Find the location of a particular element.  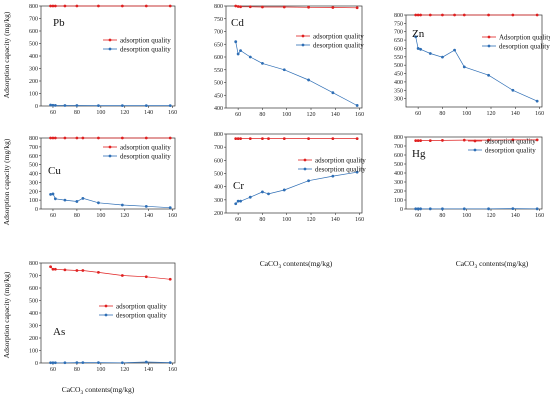

y-tick-label: 100 is located at coordinates (398, 201).